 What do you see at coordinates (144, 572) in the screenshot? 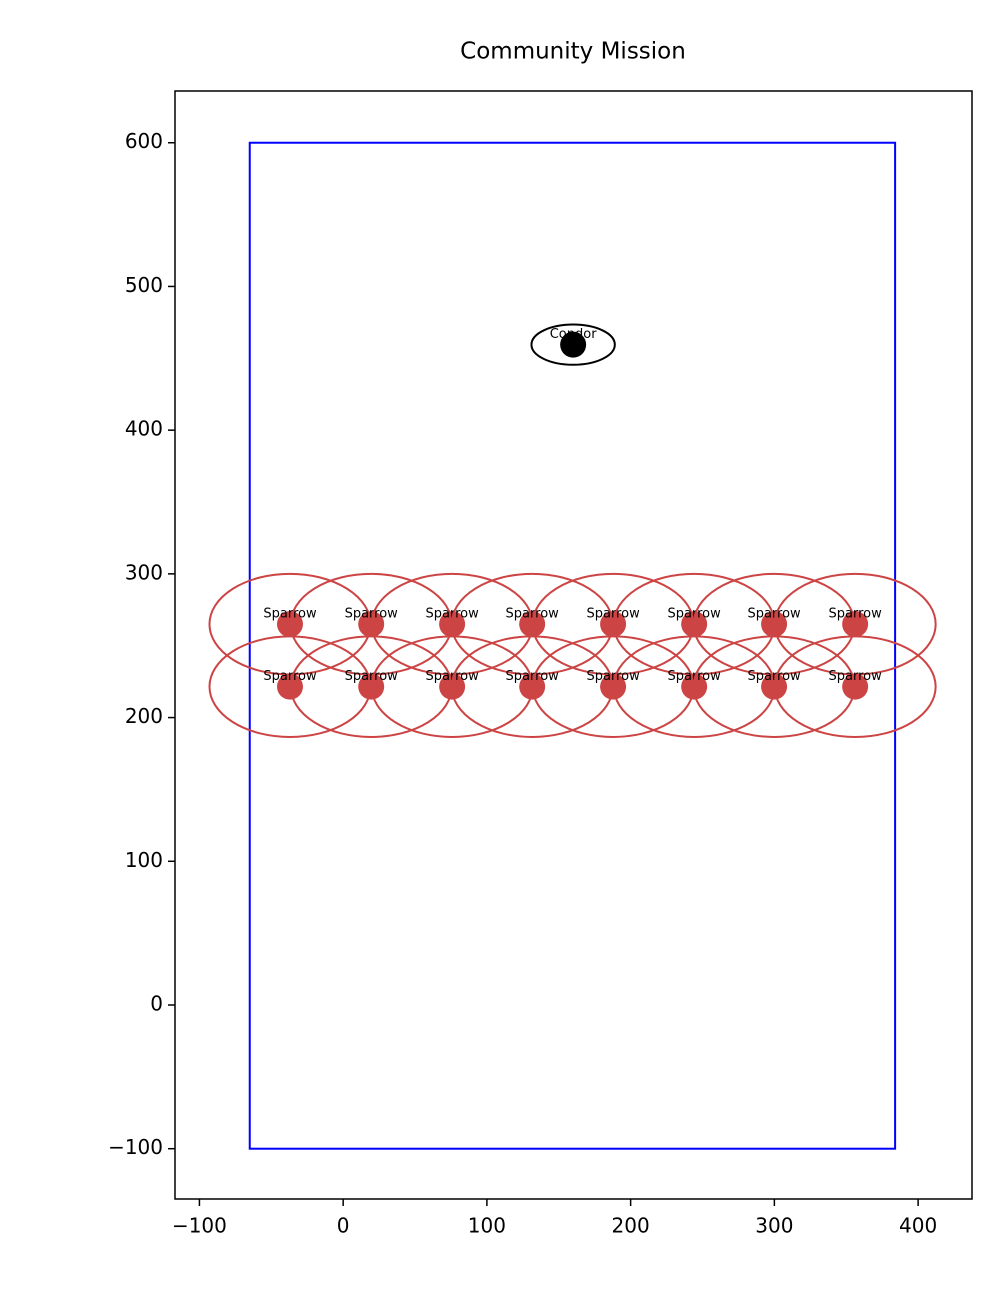
I see `y-tick-label: 300` at bounding box center [144, 572].